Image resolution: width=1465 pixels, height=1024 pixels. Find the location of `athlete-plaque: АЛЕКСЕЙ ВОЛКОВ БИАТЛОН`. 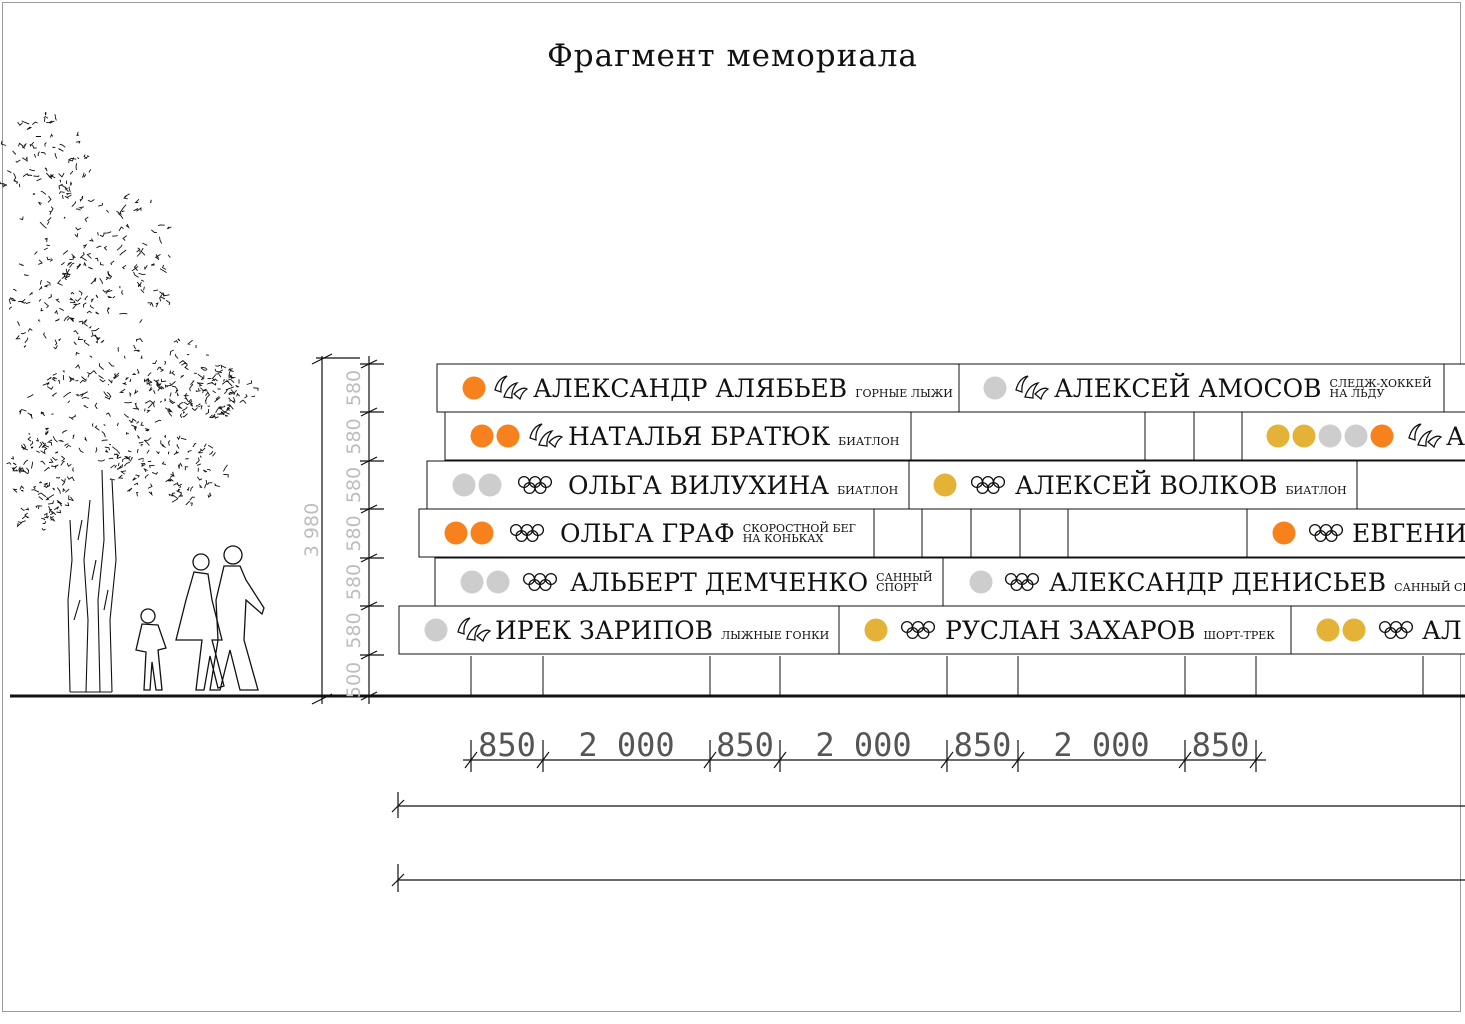

athlete-plaque: АЛЕКСЕЙ ВОЛКОВ БИАТЛОН is located at coordinates (1140, 485).